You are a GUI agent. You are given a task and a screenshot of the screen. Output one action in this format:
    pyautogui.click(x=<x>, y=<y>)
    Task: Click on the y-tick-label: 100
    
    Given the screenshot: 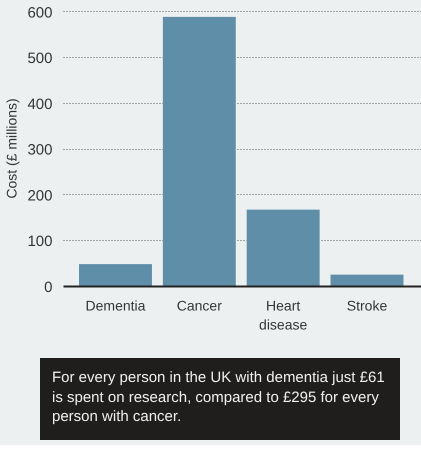 What is the action you would take?
    pyautogui.click(x=40, y=241)
    